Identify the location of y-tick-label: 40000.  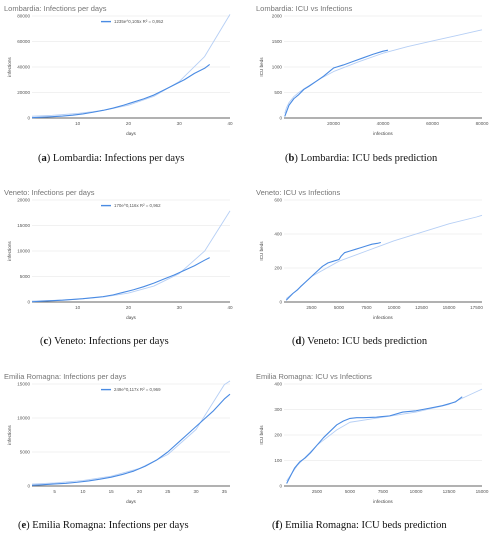
(23, 67).